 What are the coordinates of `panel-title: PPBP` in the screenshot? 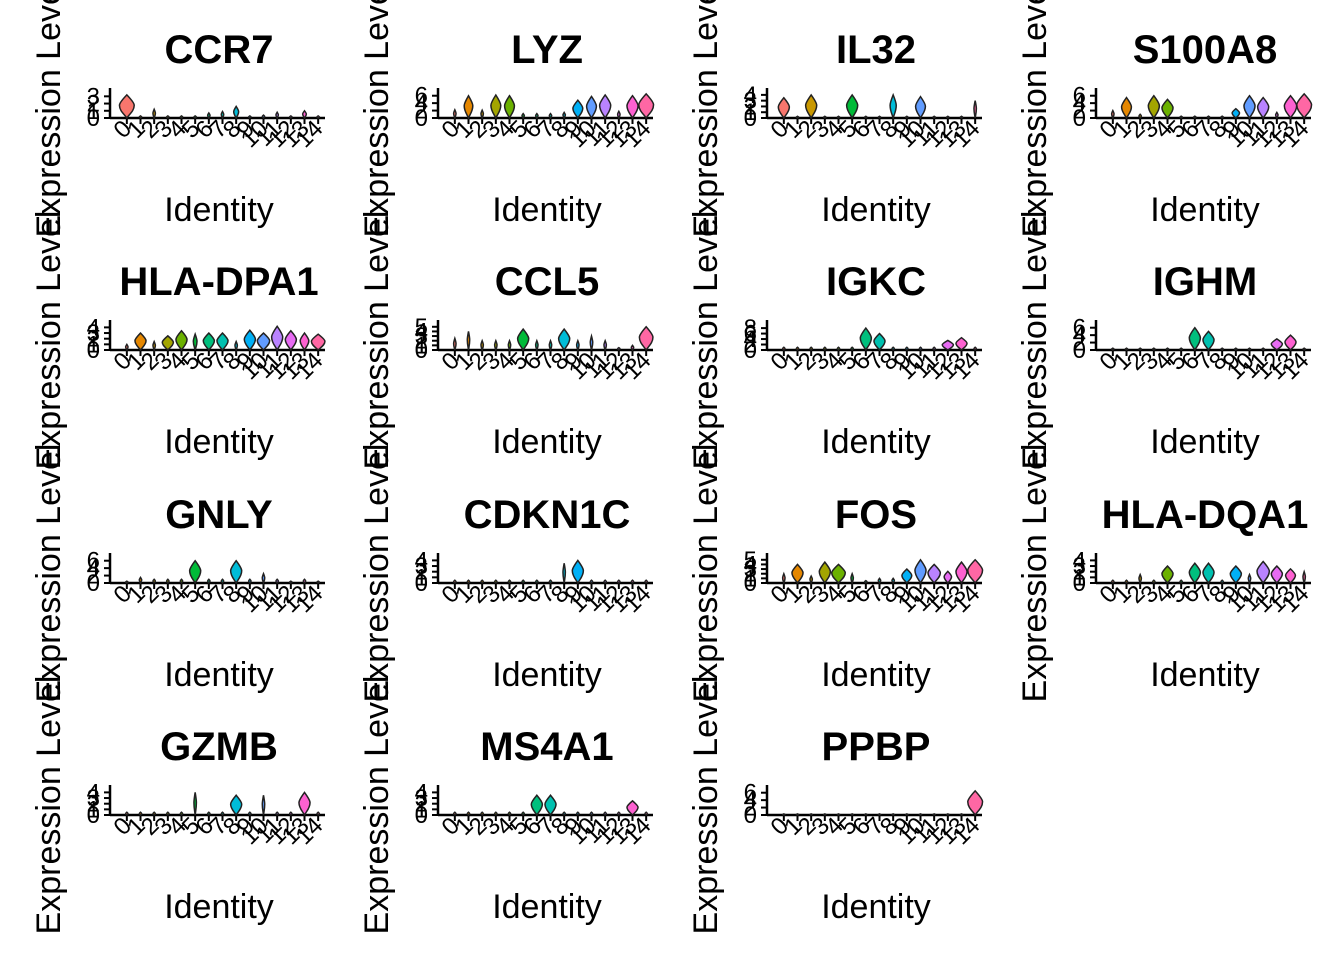 It's located at (876, 747).